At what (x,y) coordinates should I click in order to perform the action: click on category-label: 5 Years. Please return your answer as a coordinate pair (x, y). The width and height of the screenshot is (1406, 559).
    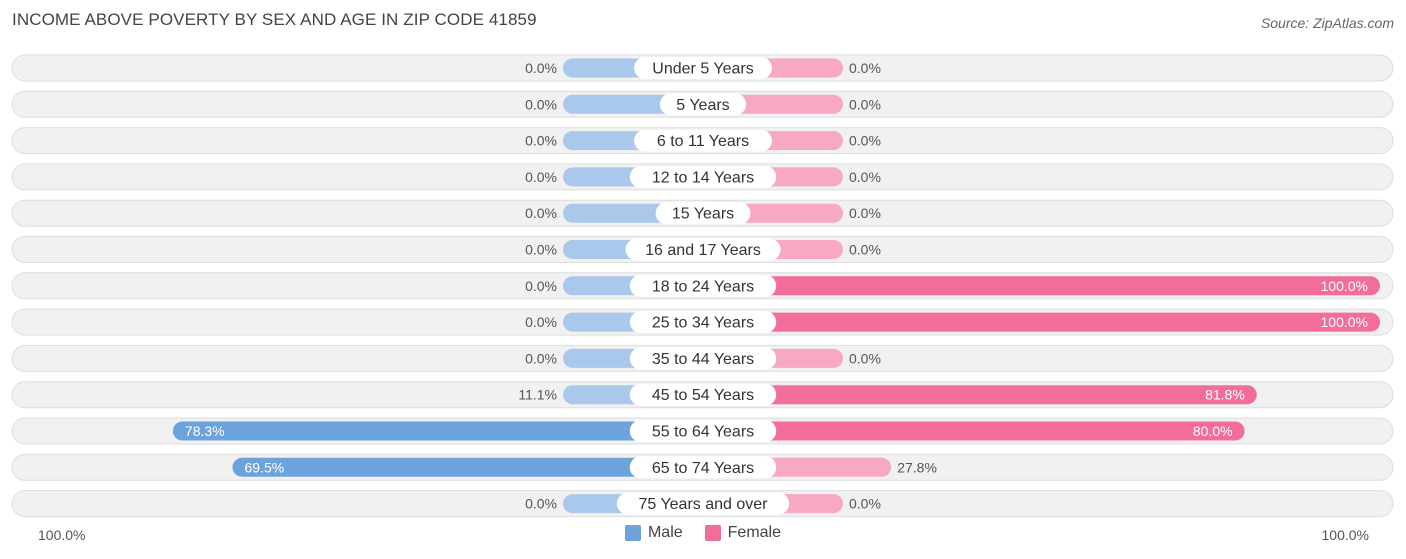
    Looking at the image, I should click on (702, 105).